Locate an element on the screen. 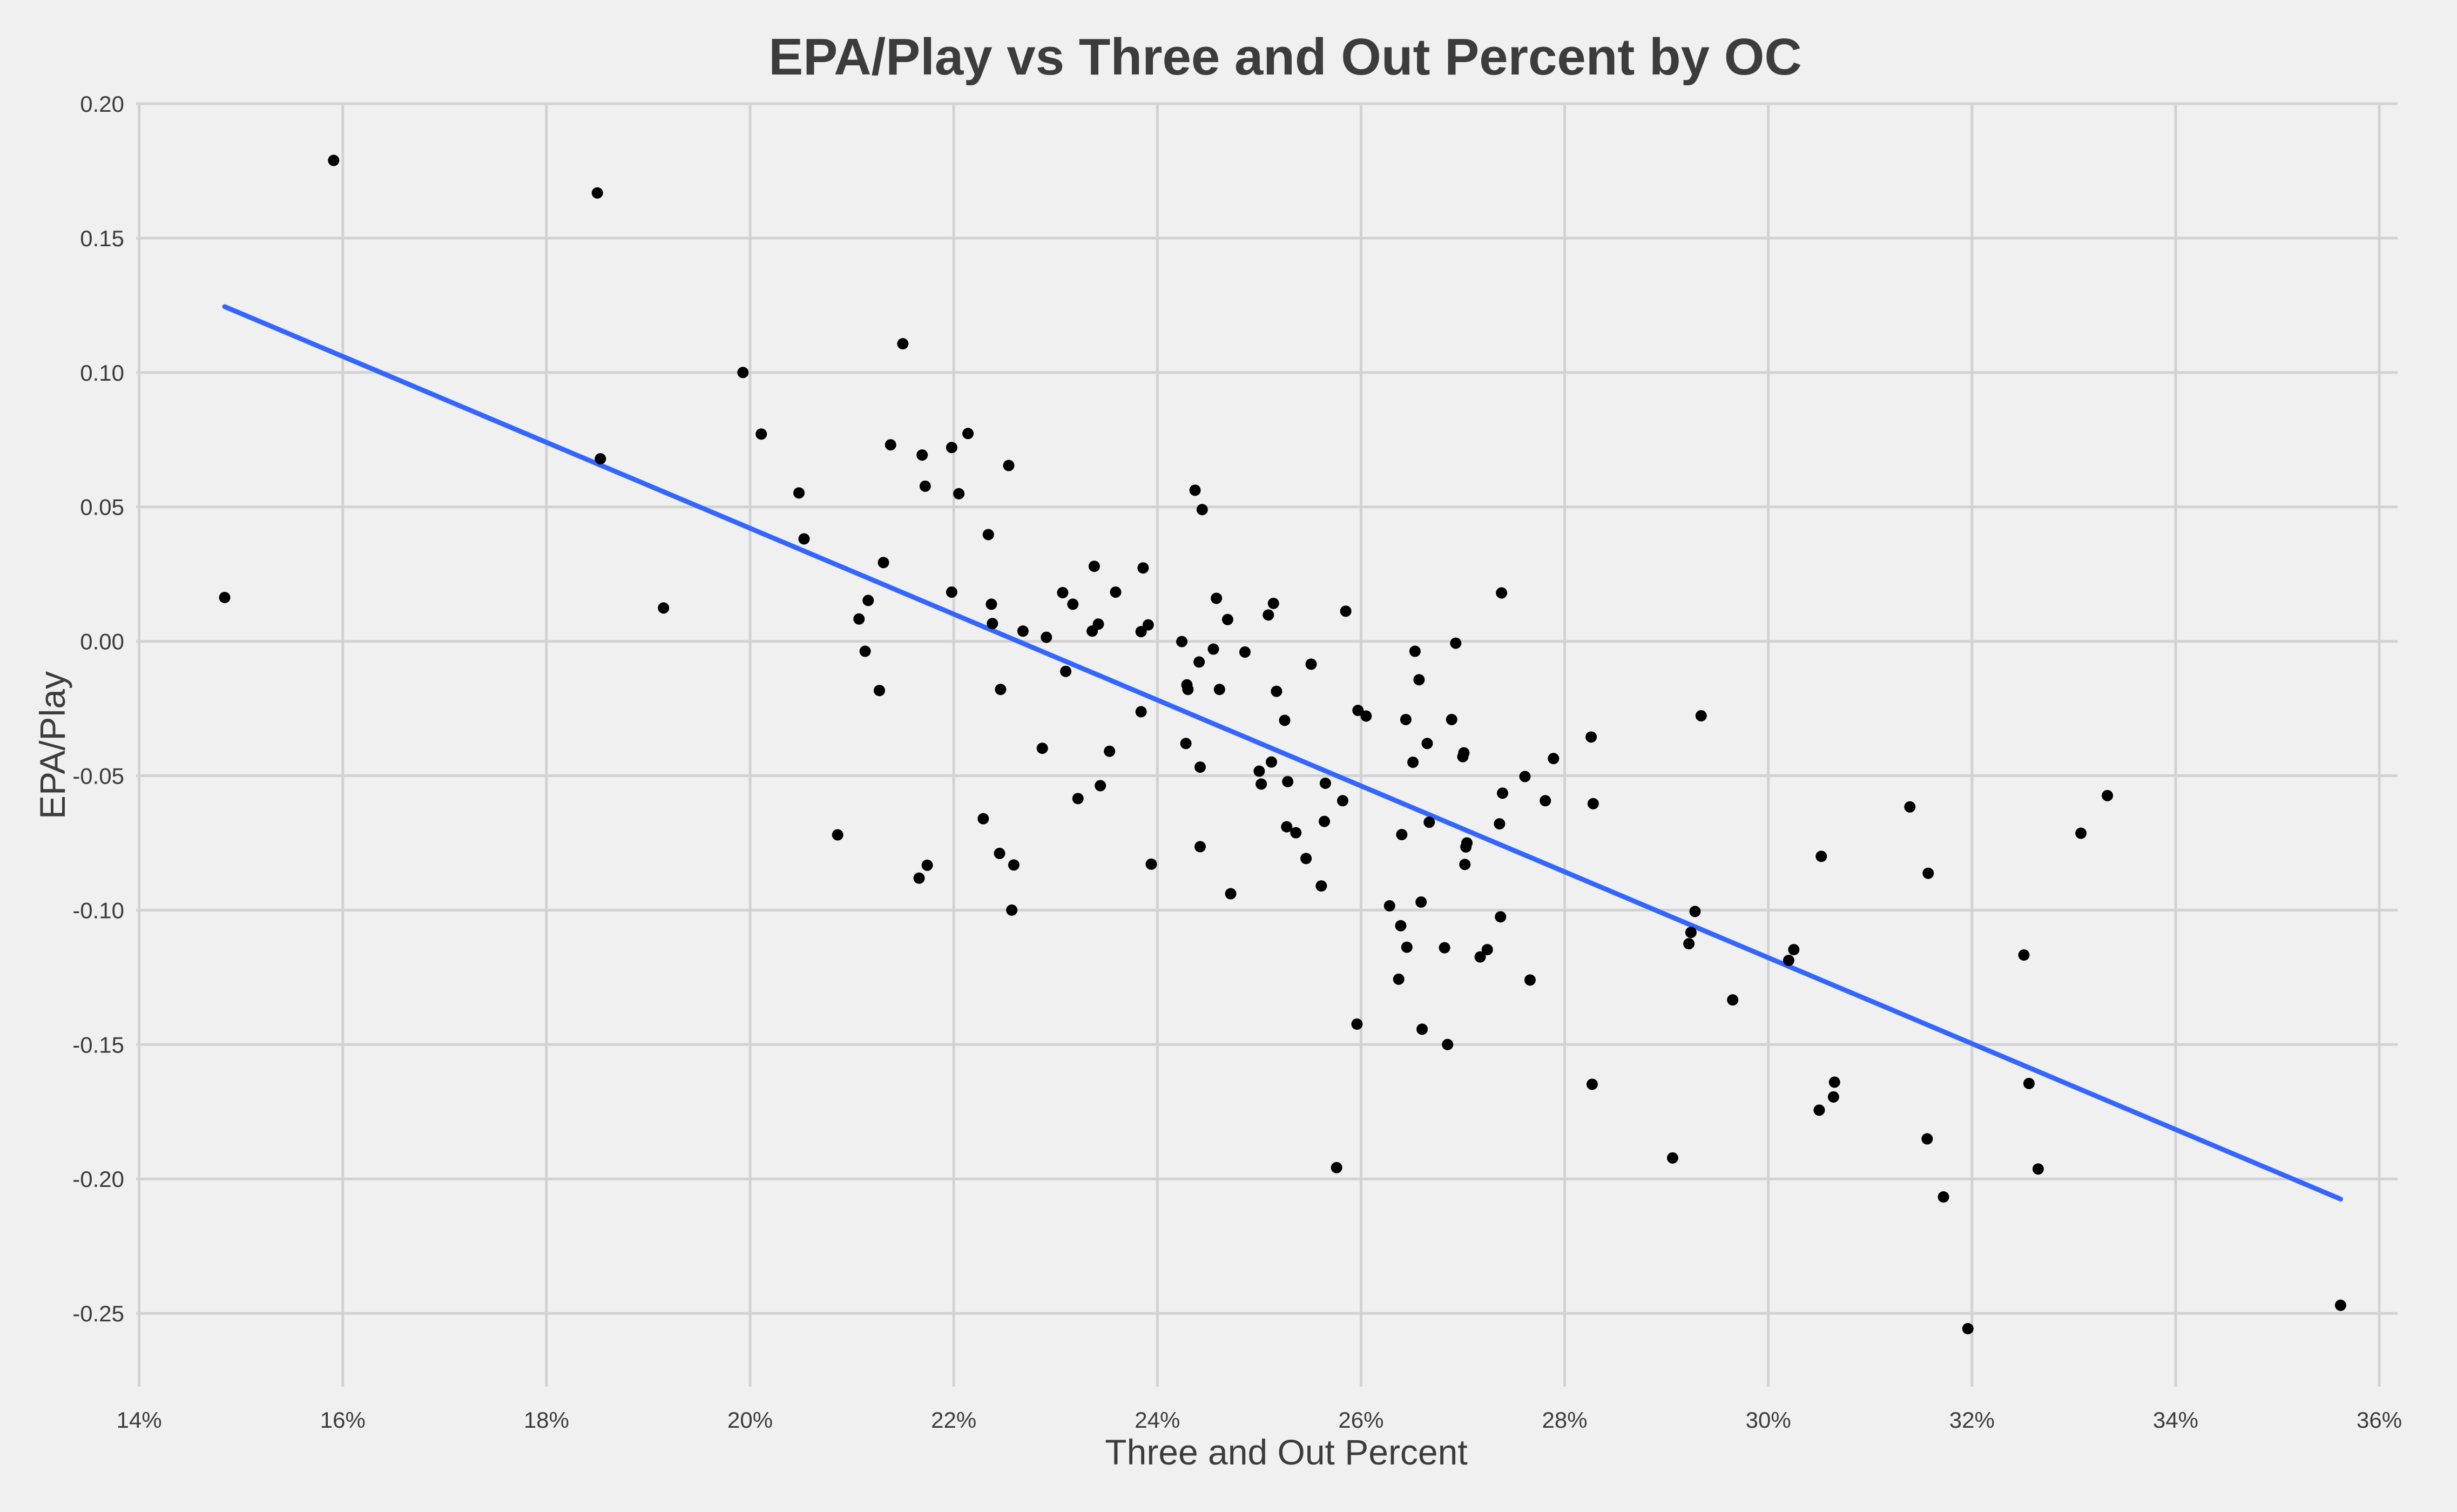 This screenshot has width=2457, height=1512. y-tick-label: 0.10 is located at coordinates (102, 373).